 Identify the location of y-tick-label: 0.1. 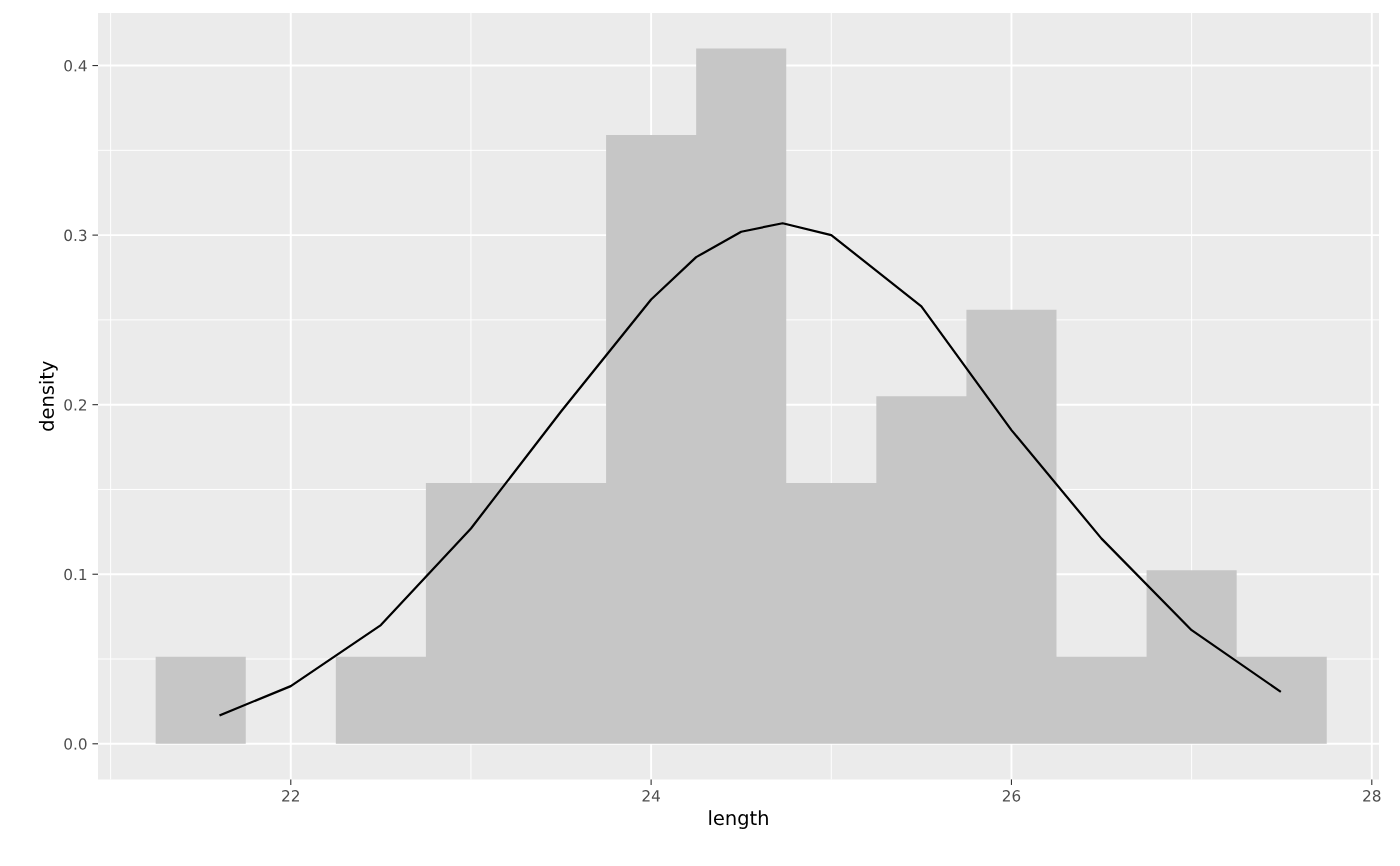
(75, 574).